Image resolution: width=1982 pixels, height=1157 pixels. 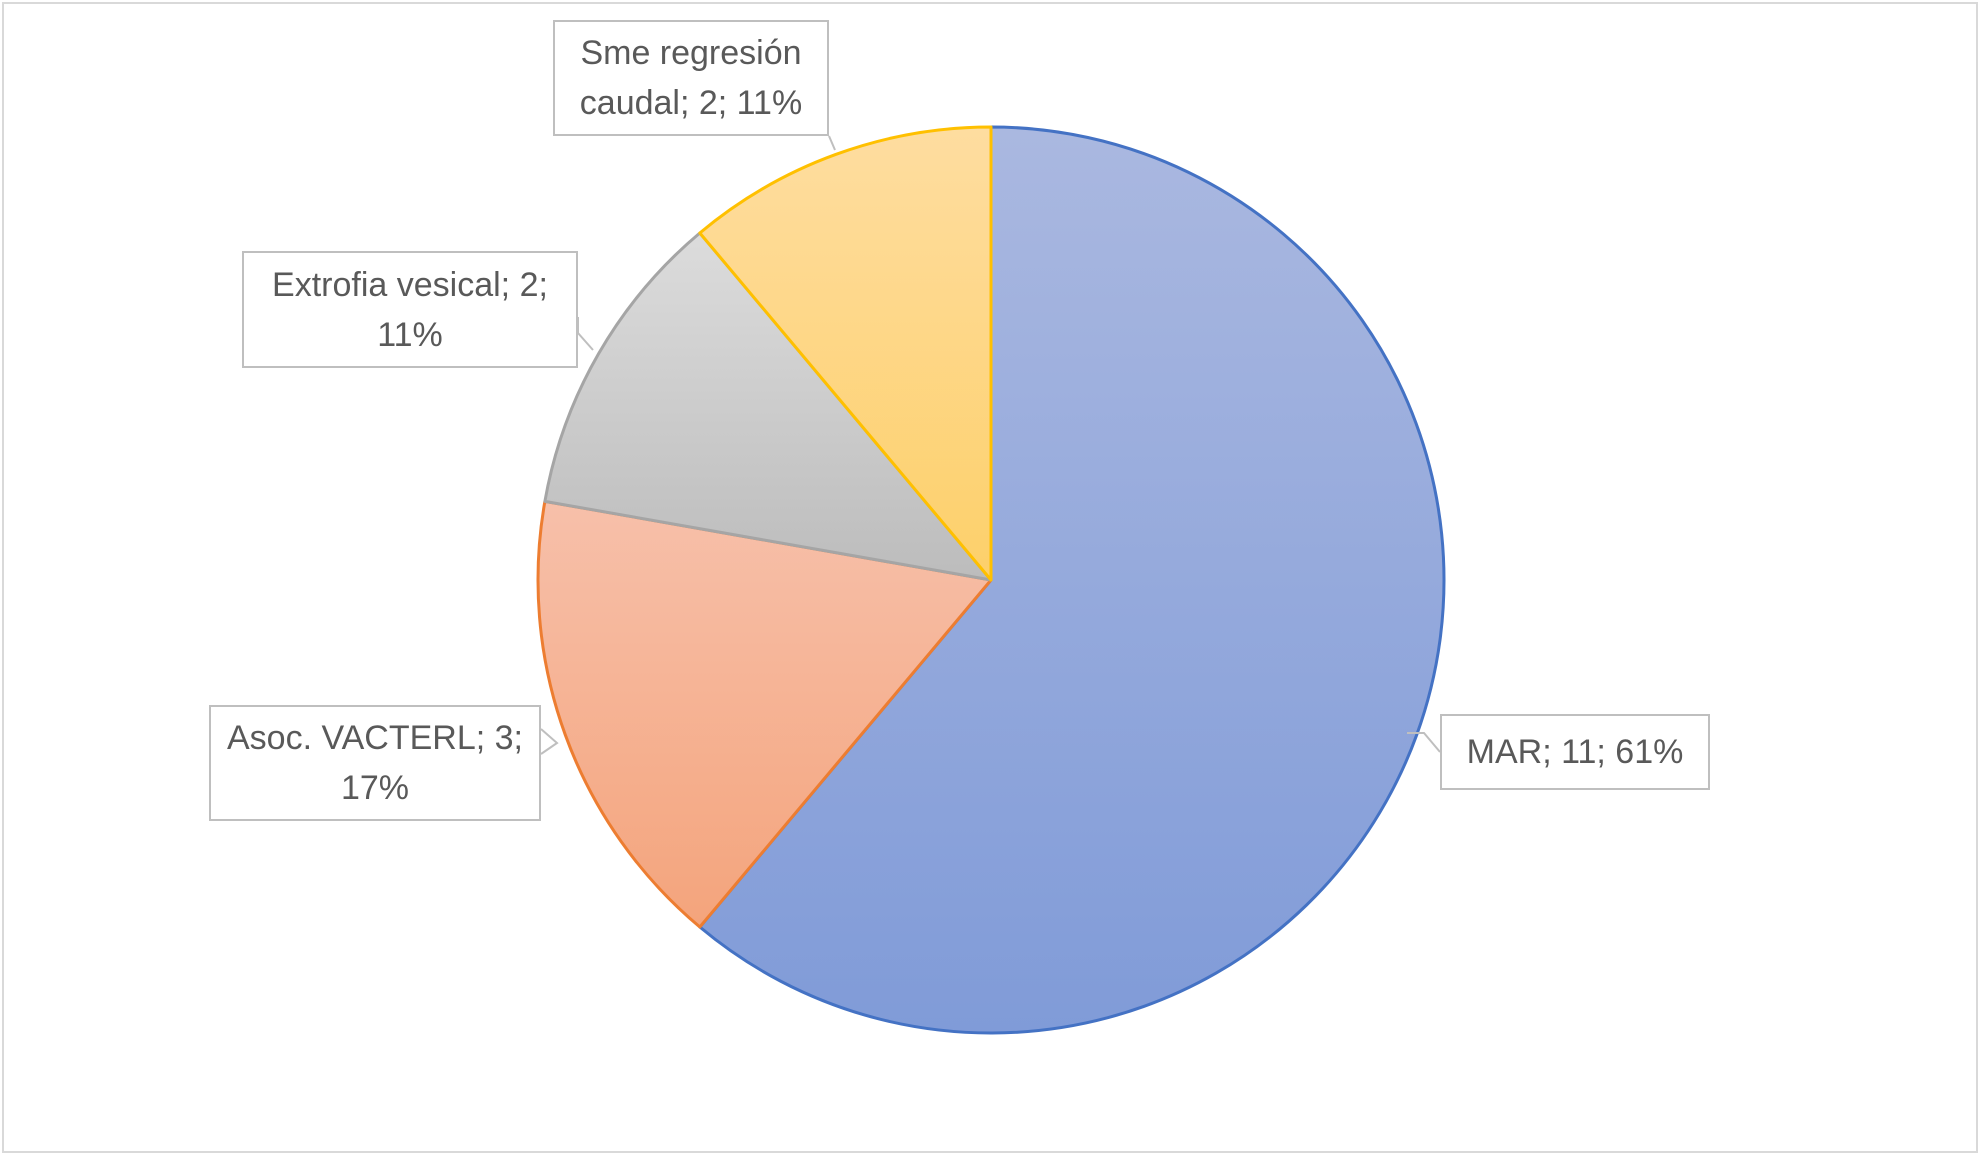 I want to click on data-label-extrofia-line2: 11%, so click(x=410, y=334).